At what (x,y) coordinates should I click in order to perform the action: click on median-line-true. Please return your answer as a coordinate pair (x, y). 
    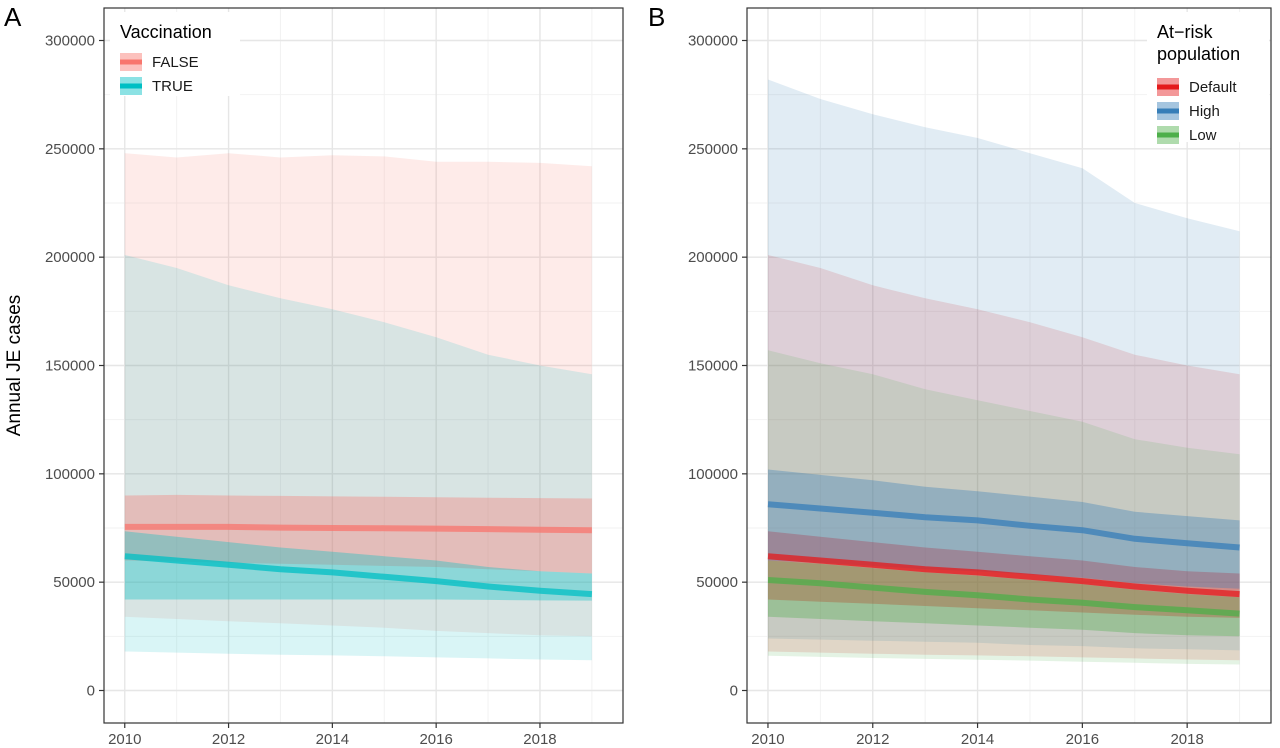
    Looking at the image, I should click on (358, 575).